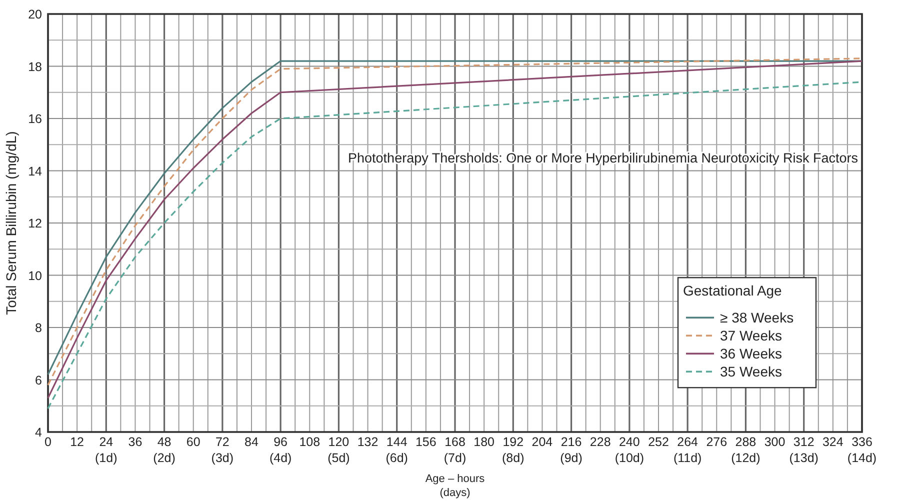  Describe the element at coordinates (717, 442) in the screenshot. I see `x-tick-label: 276` at that location.